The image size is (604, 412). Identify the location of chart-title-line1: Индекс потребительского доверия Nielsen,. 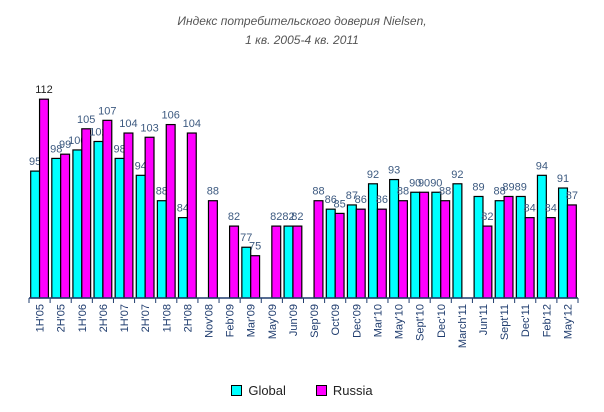
(302, 21).